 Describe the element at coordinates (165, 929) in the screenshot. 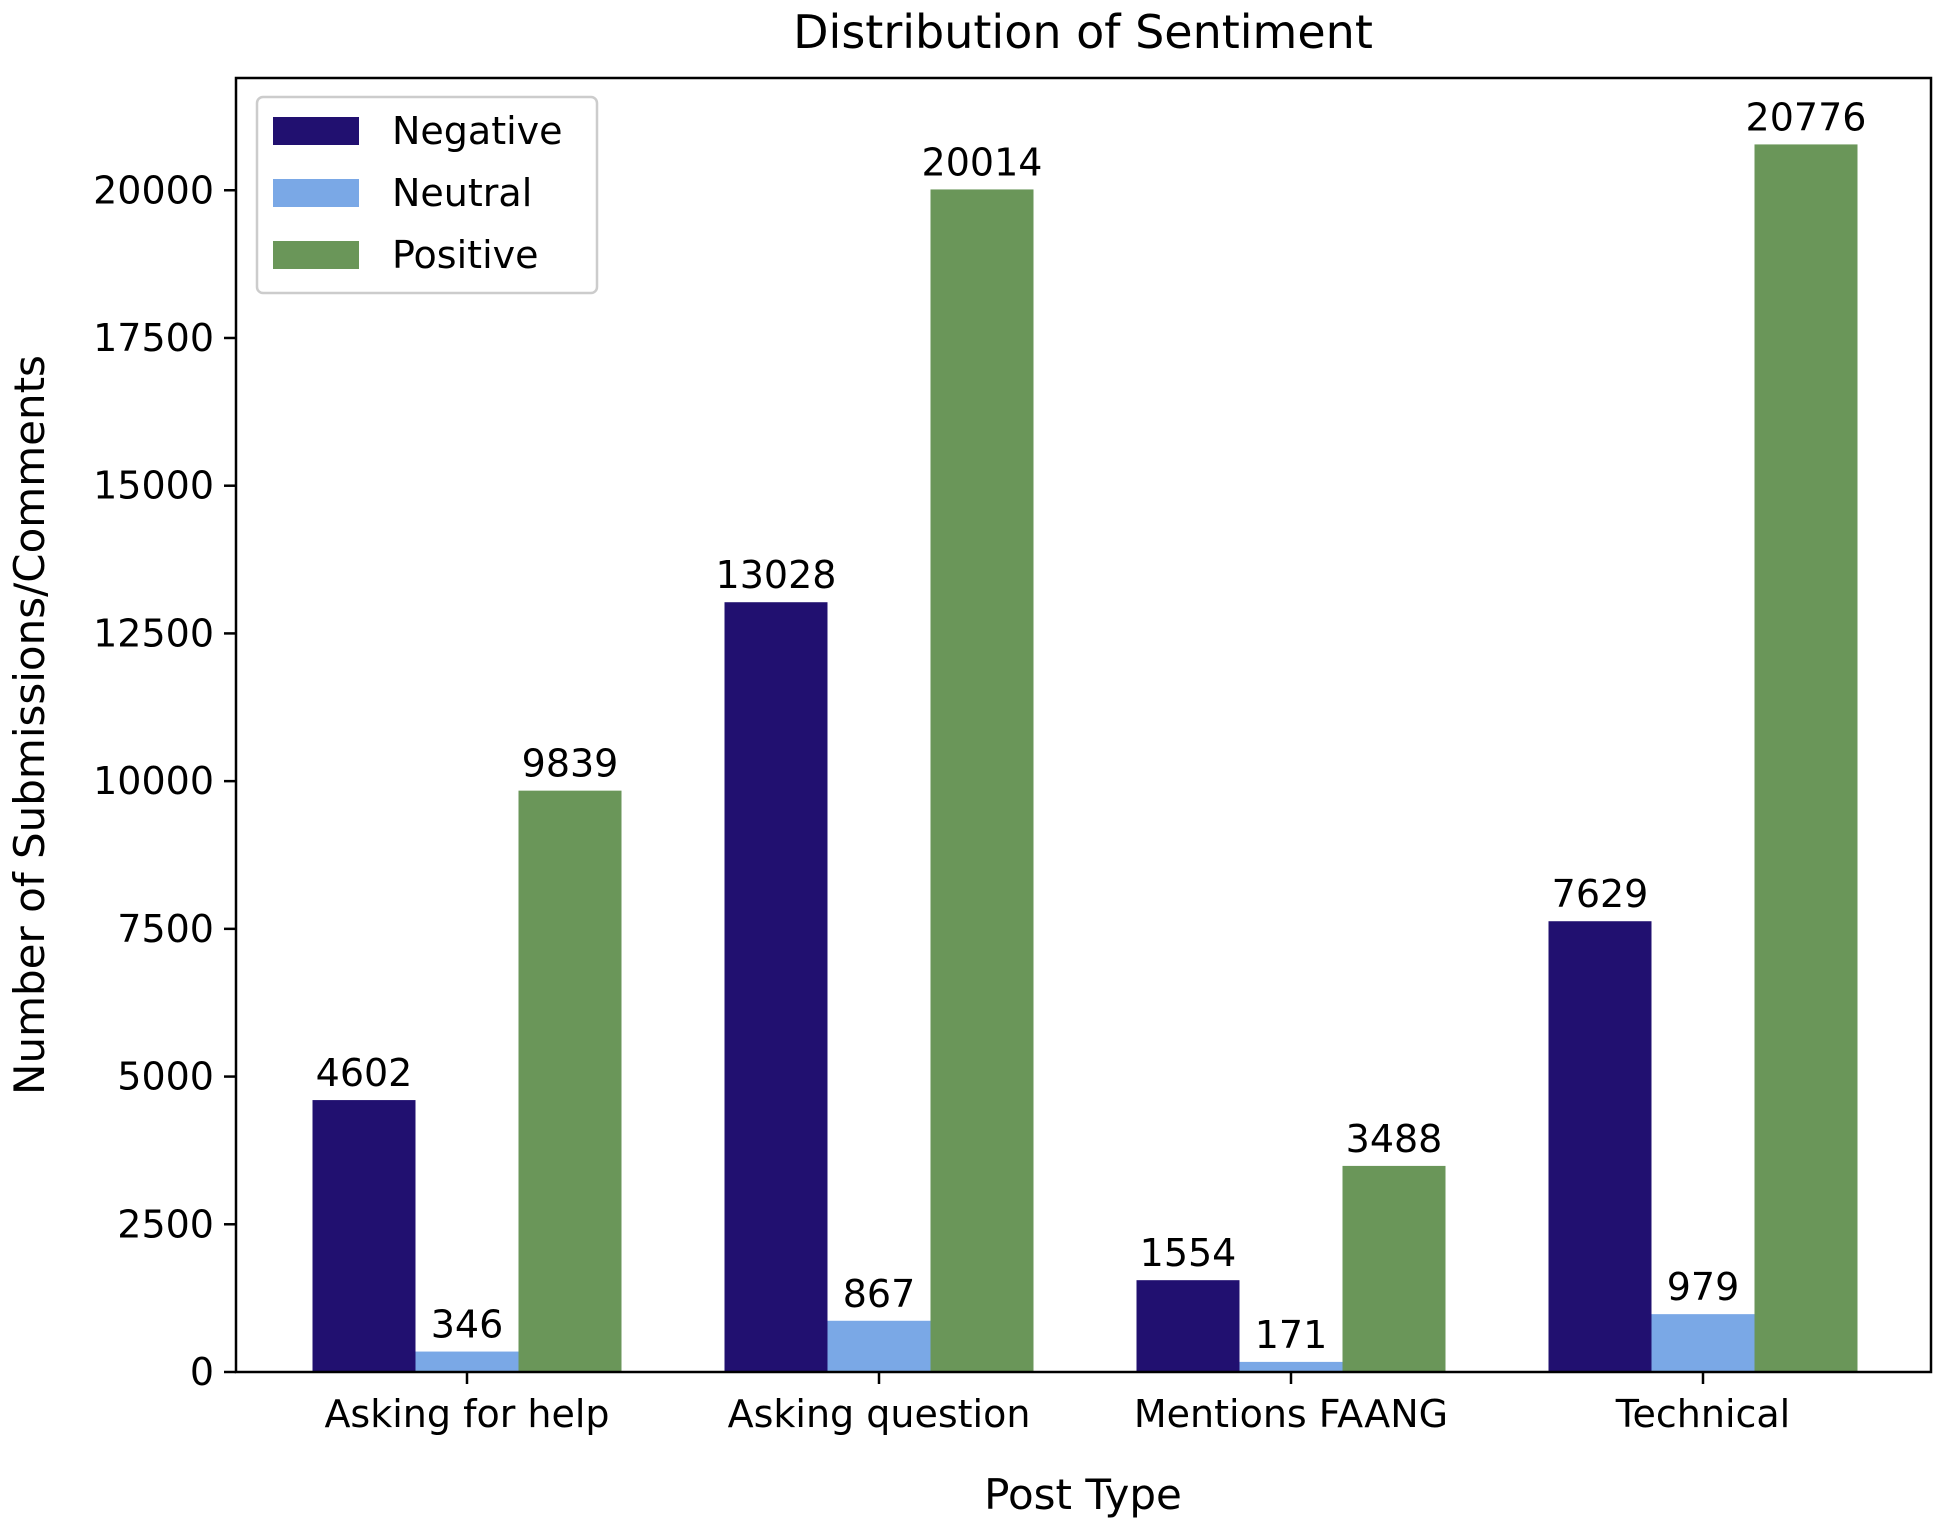

I see `y-tick-label: 7500` at that location.